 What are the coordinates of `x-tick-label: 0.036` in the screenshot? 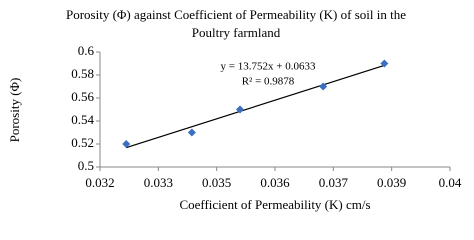 It's located at (275, 182).